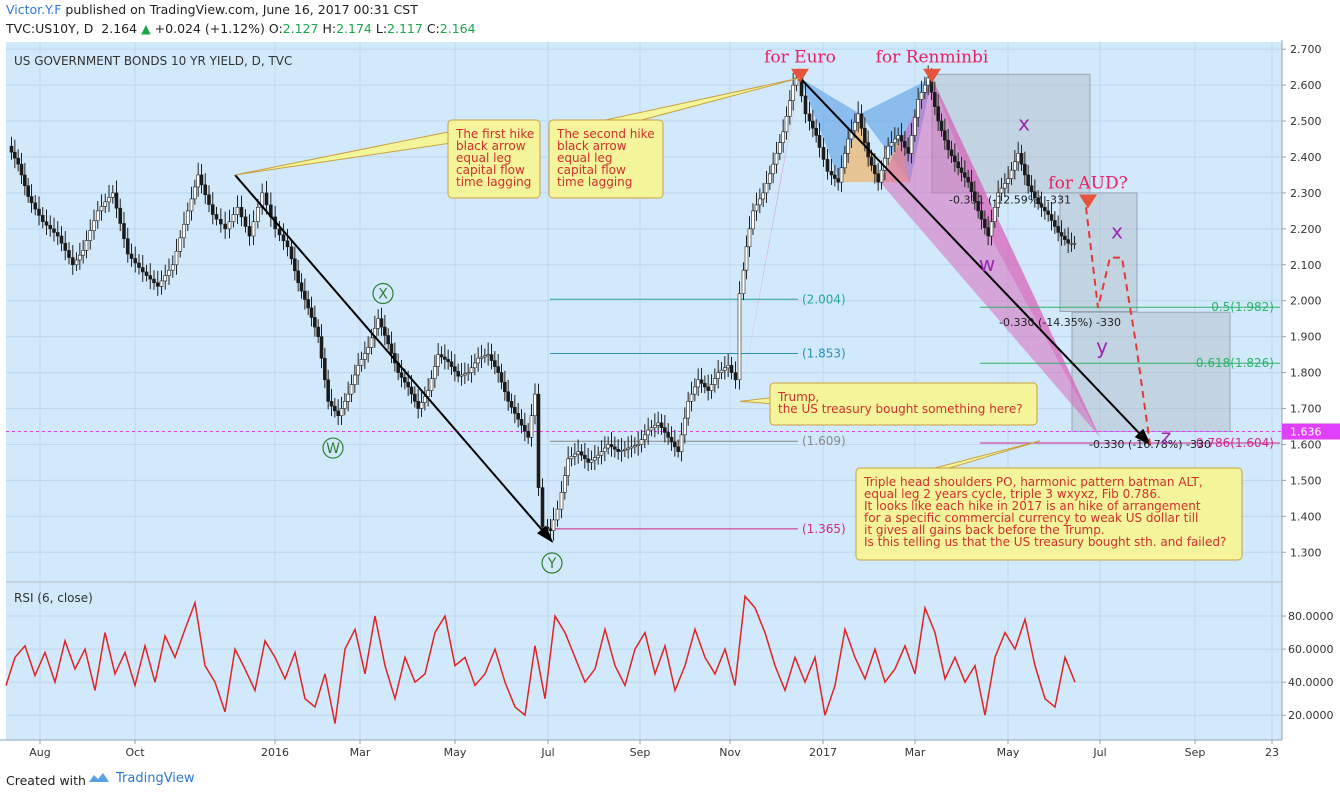  What do you see at coordinates (1306, 480) in the screenshot?
I see `y-tick-label: 1.500` at bounding box center [1306, 480].